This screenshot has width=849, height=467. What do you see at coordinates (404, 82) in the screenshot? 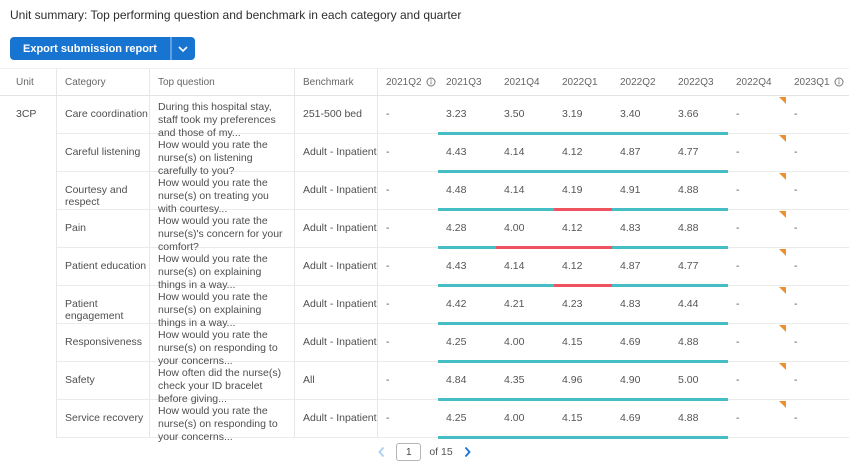
I see `column-header-label: 2021Q2` at bounding box center [404, 82].